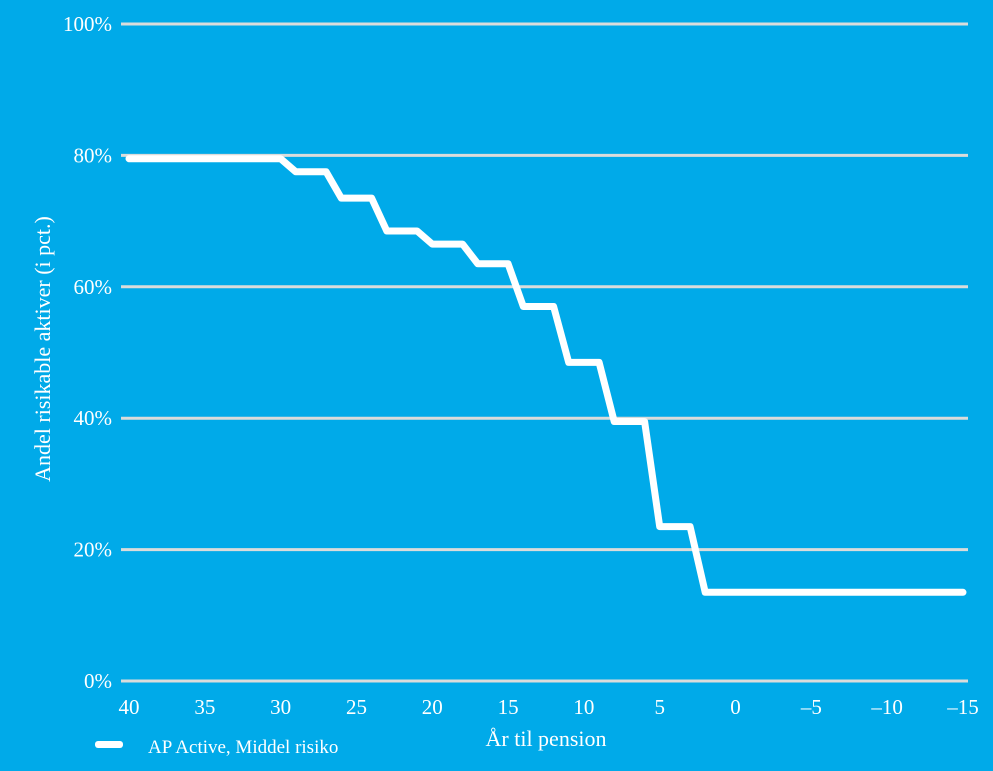 The height and width of the screenshot is (771, 993). I want to click on legend-line-swatch, so click(109, 744).